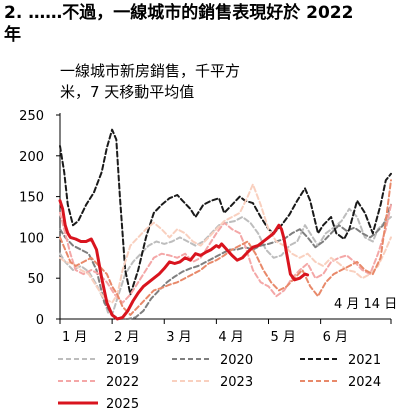  I want to click on section-heading: 2. ……不過，一線城市的銷售表現好於 2022 年, so click(209, 24).